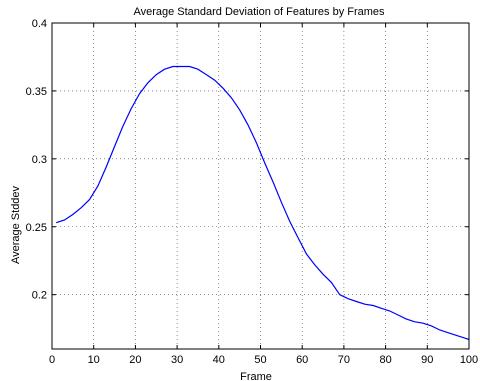  Describe the element at coordinates (469, 360) in the screenshot. I see `x-tick-label: 100` at that location.